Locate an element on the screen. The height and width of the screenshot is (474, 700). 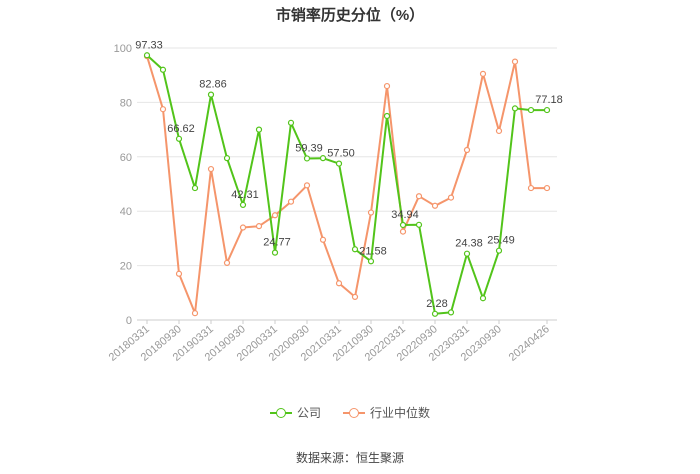
legend-industry-swatch is located at coordinates (354, 412).